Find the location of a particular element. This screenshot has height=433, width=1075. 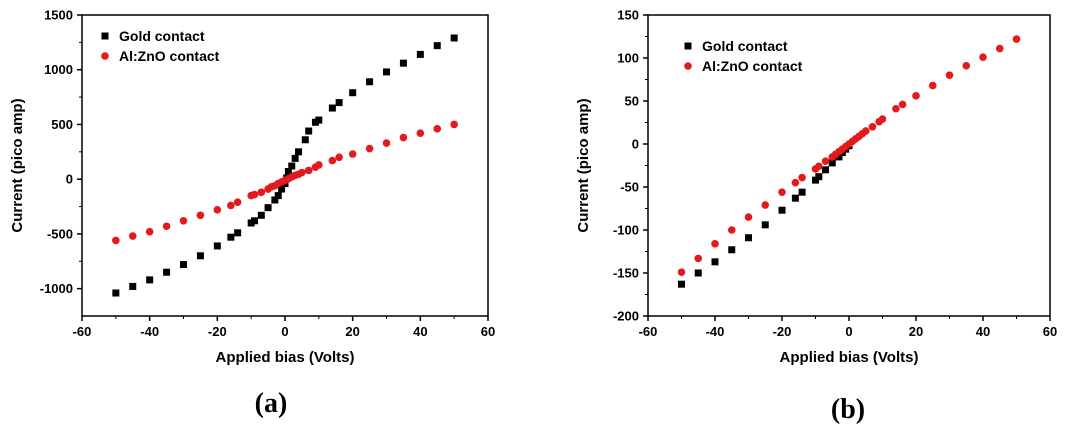

series-alzno-contact is located at coordinates (285, 182).